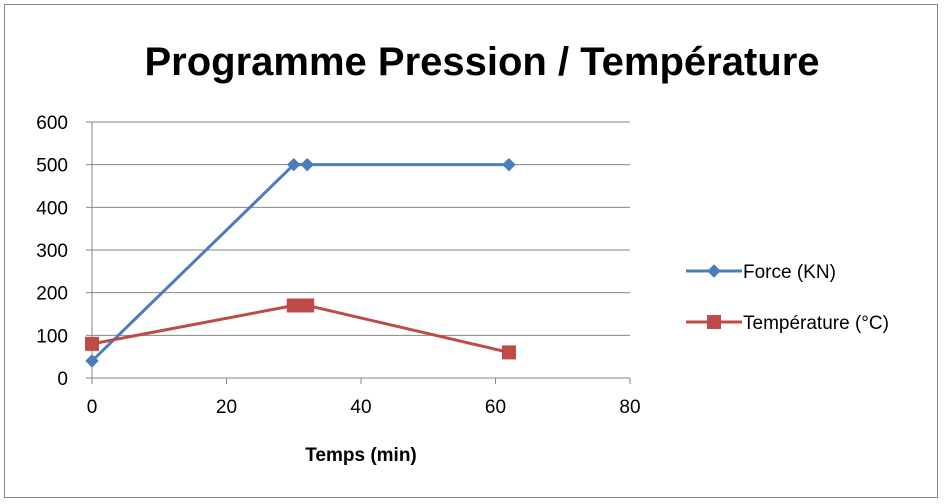 This screenshot has height=504, width=944. I want to click on legend-label-0: Force (KN), so click(789, 272).